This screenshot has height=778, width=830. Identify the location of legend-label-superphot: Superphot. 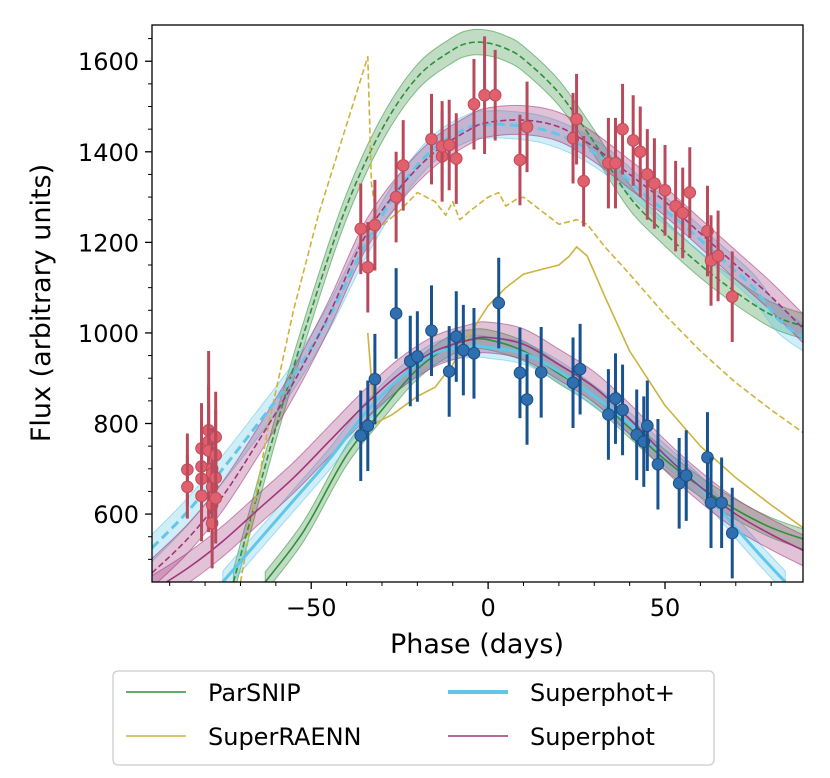
(592, 737).